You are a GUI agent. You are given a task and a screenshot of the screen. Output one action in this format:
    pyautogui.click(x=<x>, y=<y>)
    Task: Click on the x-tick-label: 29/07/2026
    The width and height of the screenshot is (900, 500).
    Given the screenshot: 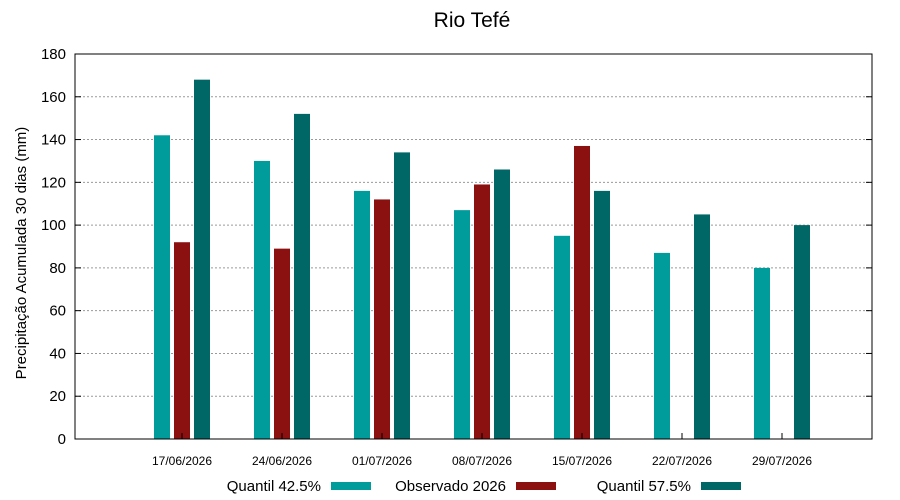 What is the action you would take?
    pyautogui.click(x=782, y=461)
    